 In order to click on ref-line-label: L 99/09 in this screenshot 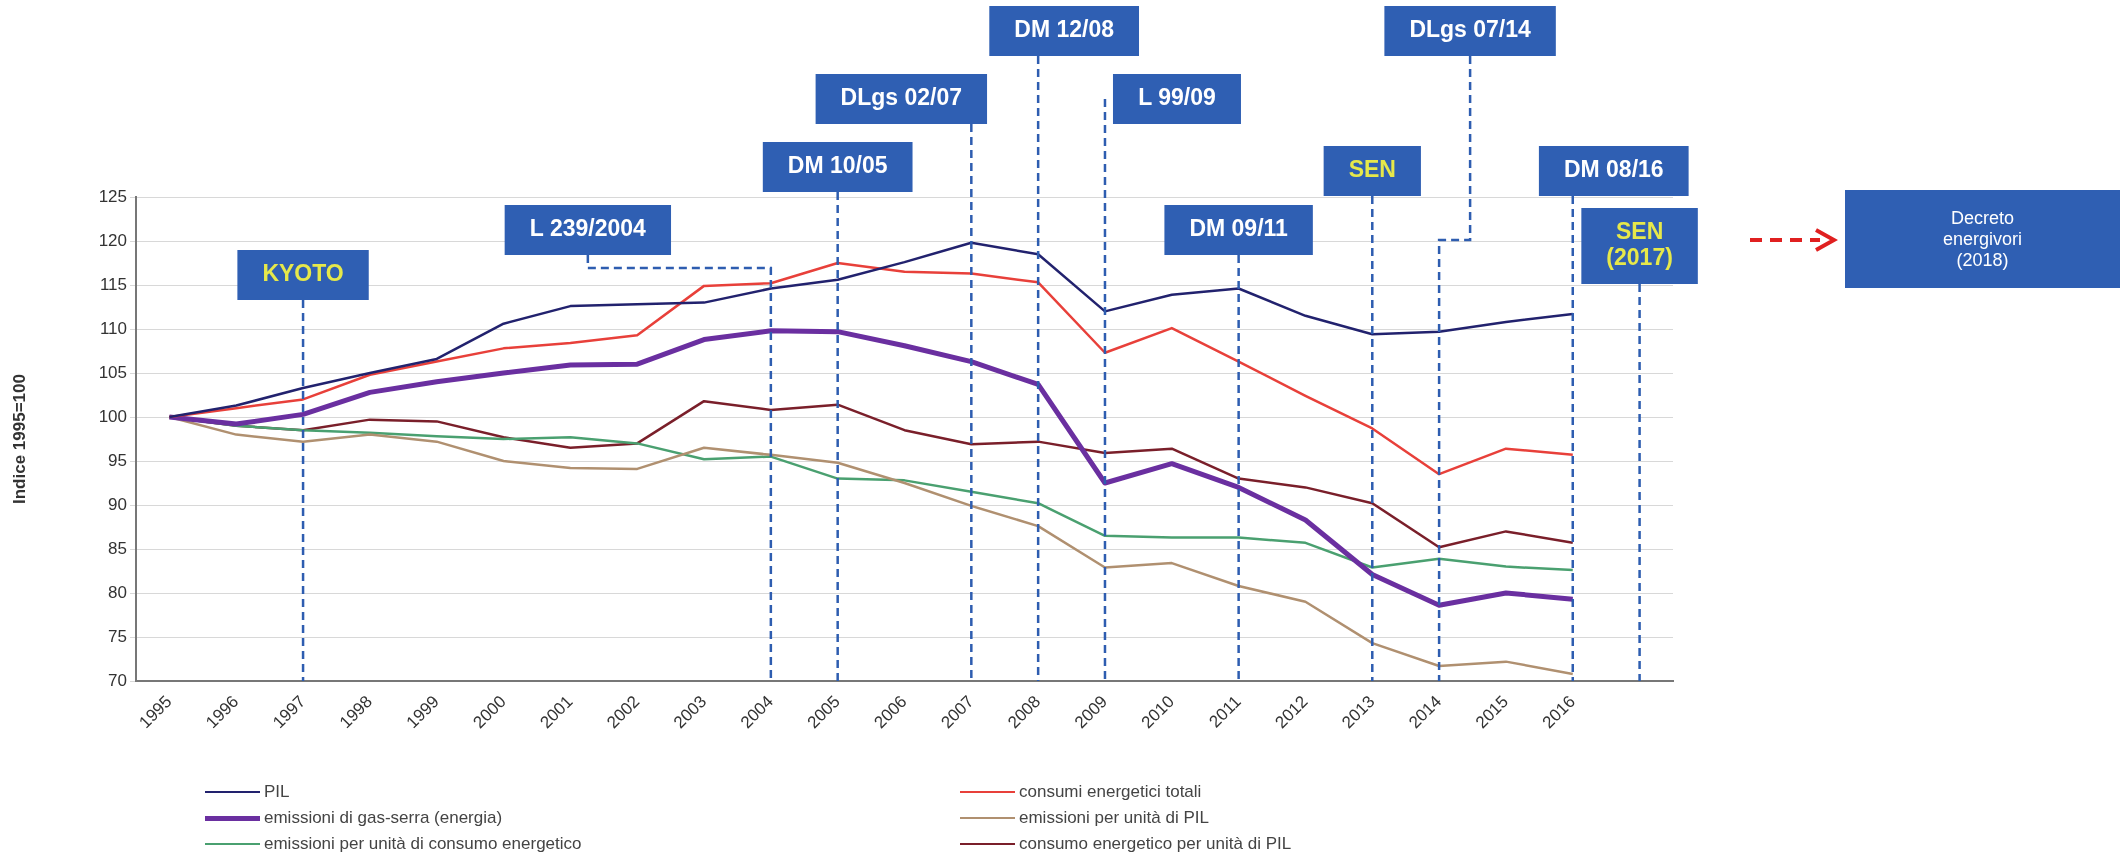, I will do `click(1177, 97)`.